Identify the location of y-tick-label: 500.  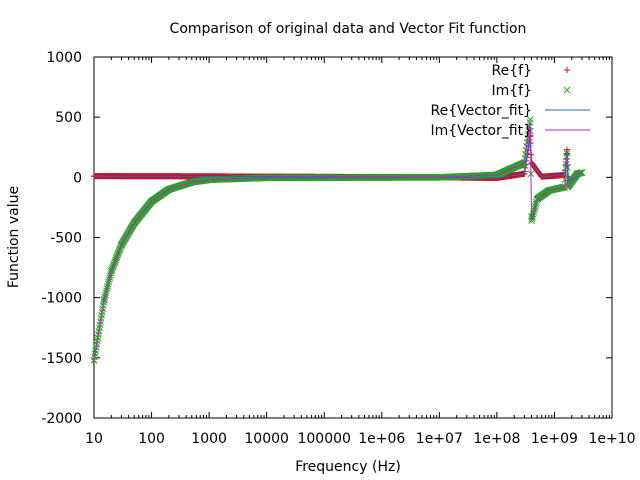
(68, 118).